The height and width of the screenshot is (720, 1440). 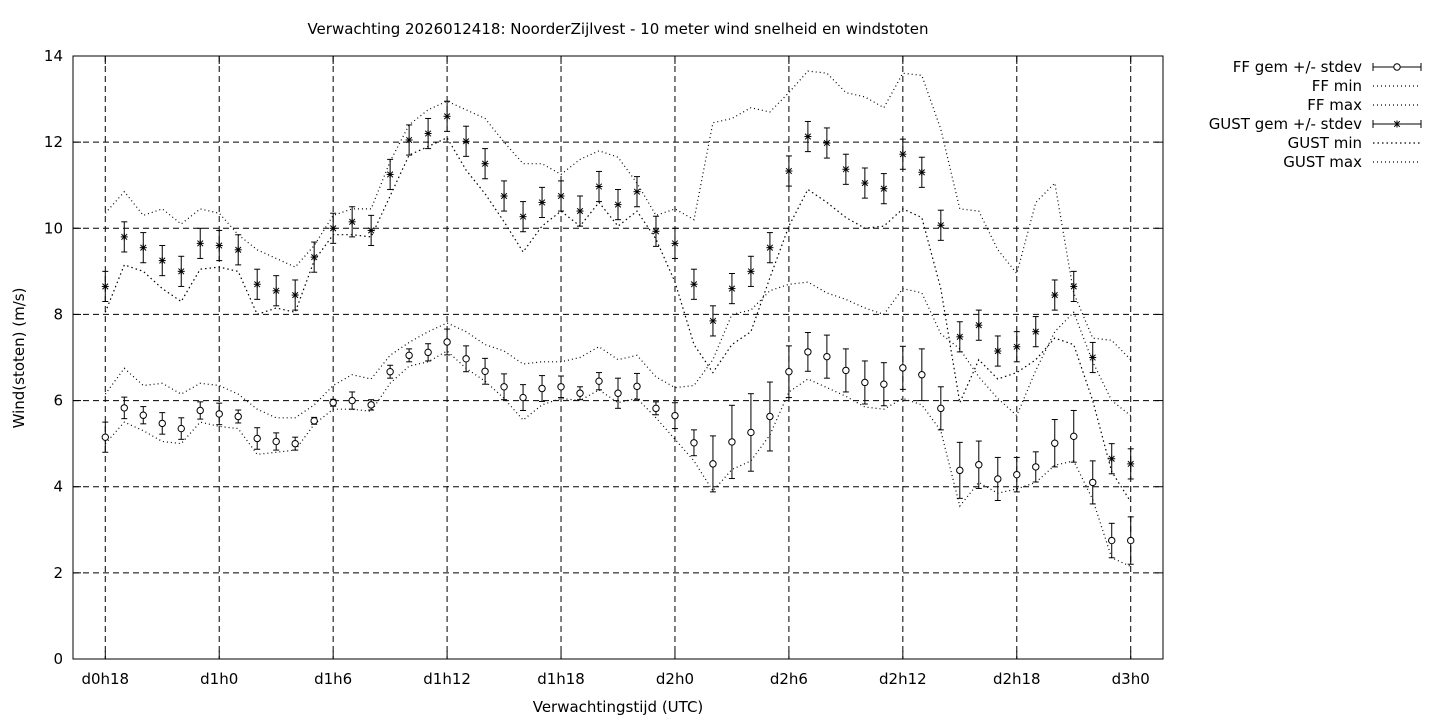 I want to click on y-tick-label: 4, so click(x=58, y=487).